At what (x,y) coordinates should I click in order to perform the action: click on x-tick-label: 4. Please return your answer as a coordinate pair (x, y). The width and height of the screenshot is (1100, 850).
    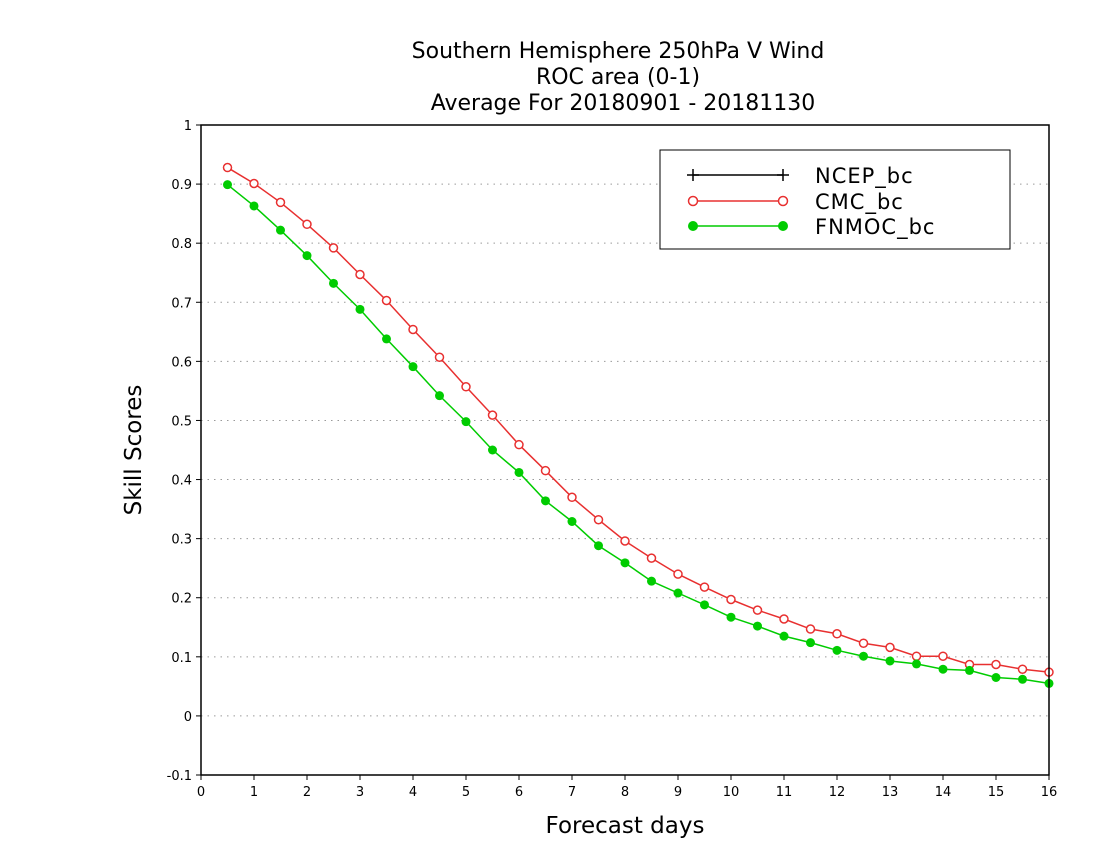
    Looking at the image, I should click on (413, 792).